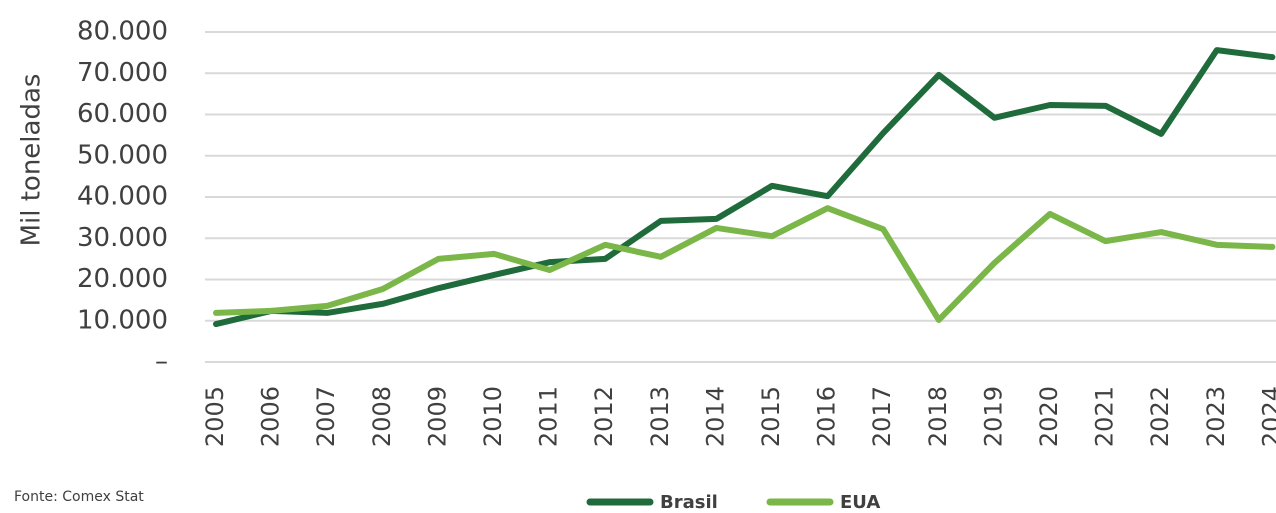  What do you see at coordinates (493, 416) in the screenshot?
I see `x-tick-label: 2010` at bounding box center [493, 416].